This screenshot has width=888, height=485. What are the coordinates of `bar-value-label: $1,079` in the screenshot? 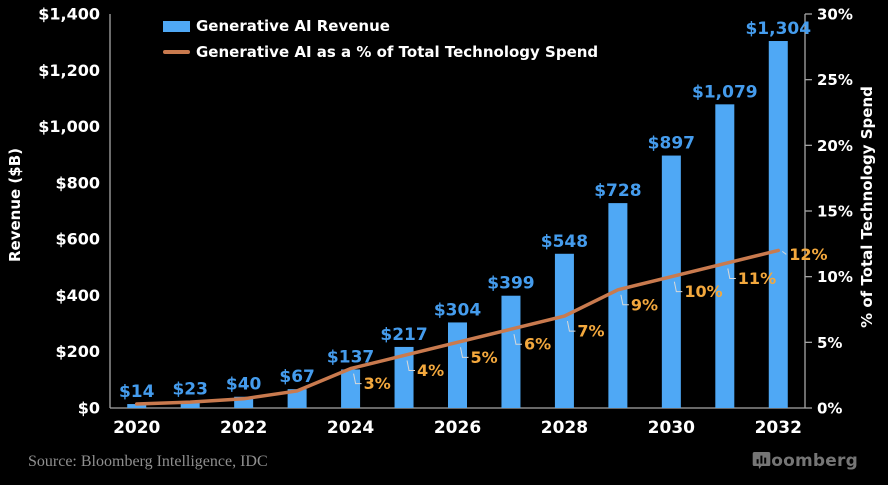 It's located at (725, 92).